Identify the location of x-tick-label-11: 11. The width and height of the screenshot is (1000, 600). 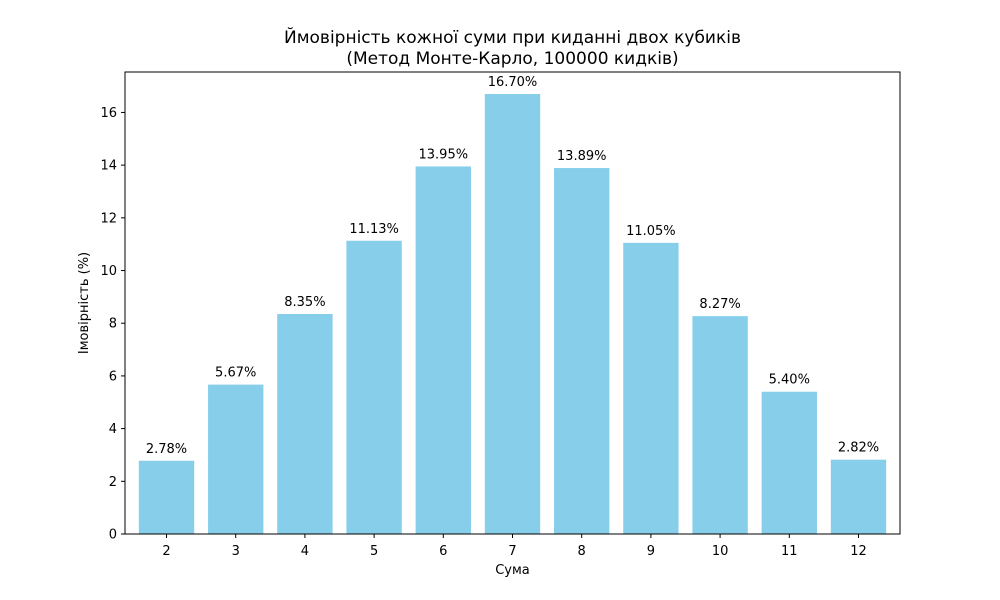
(789, 551).